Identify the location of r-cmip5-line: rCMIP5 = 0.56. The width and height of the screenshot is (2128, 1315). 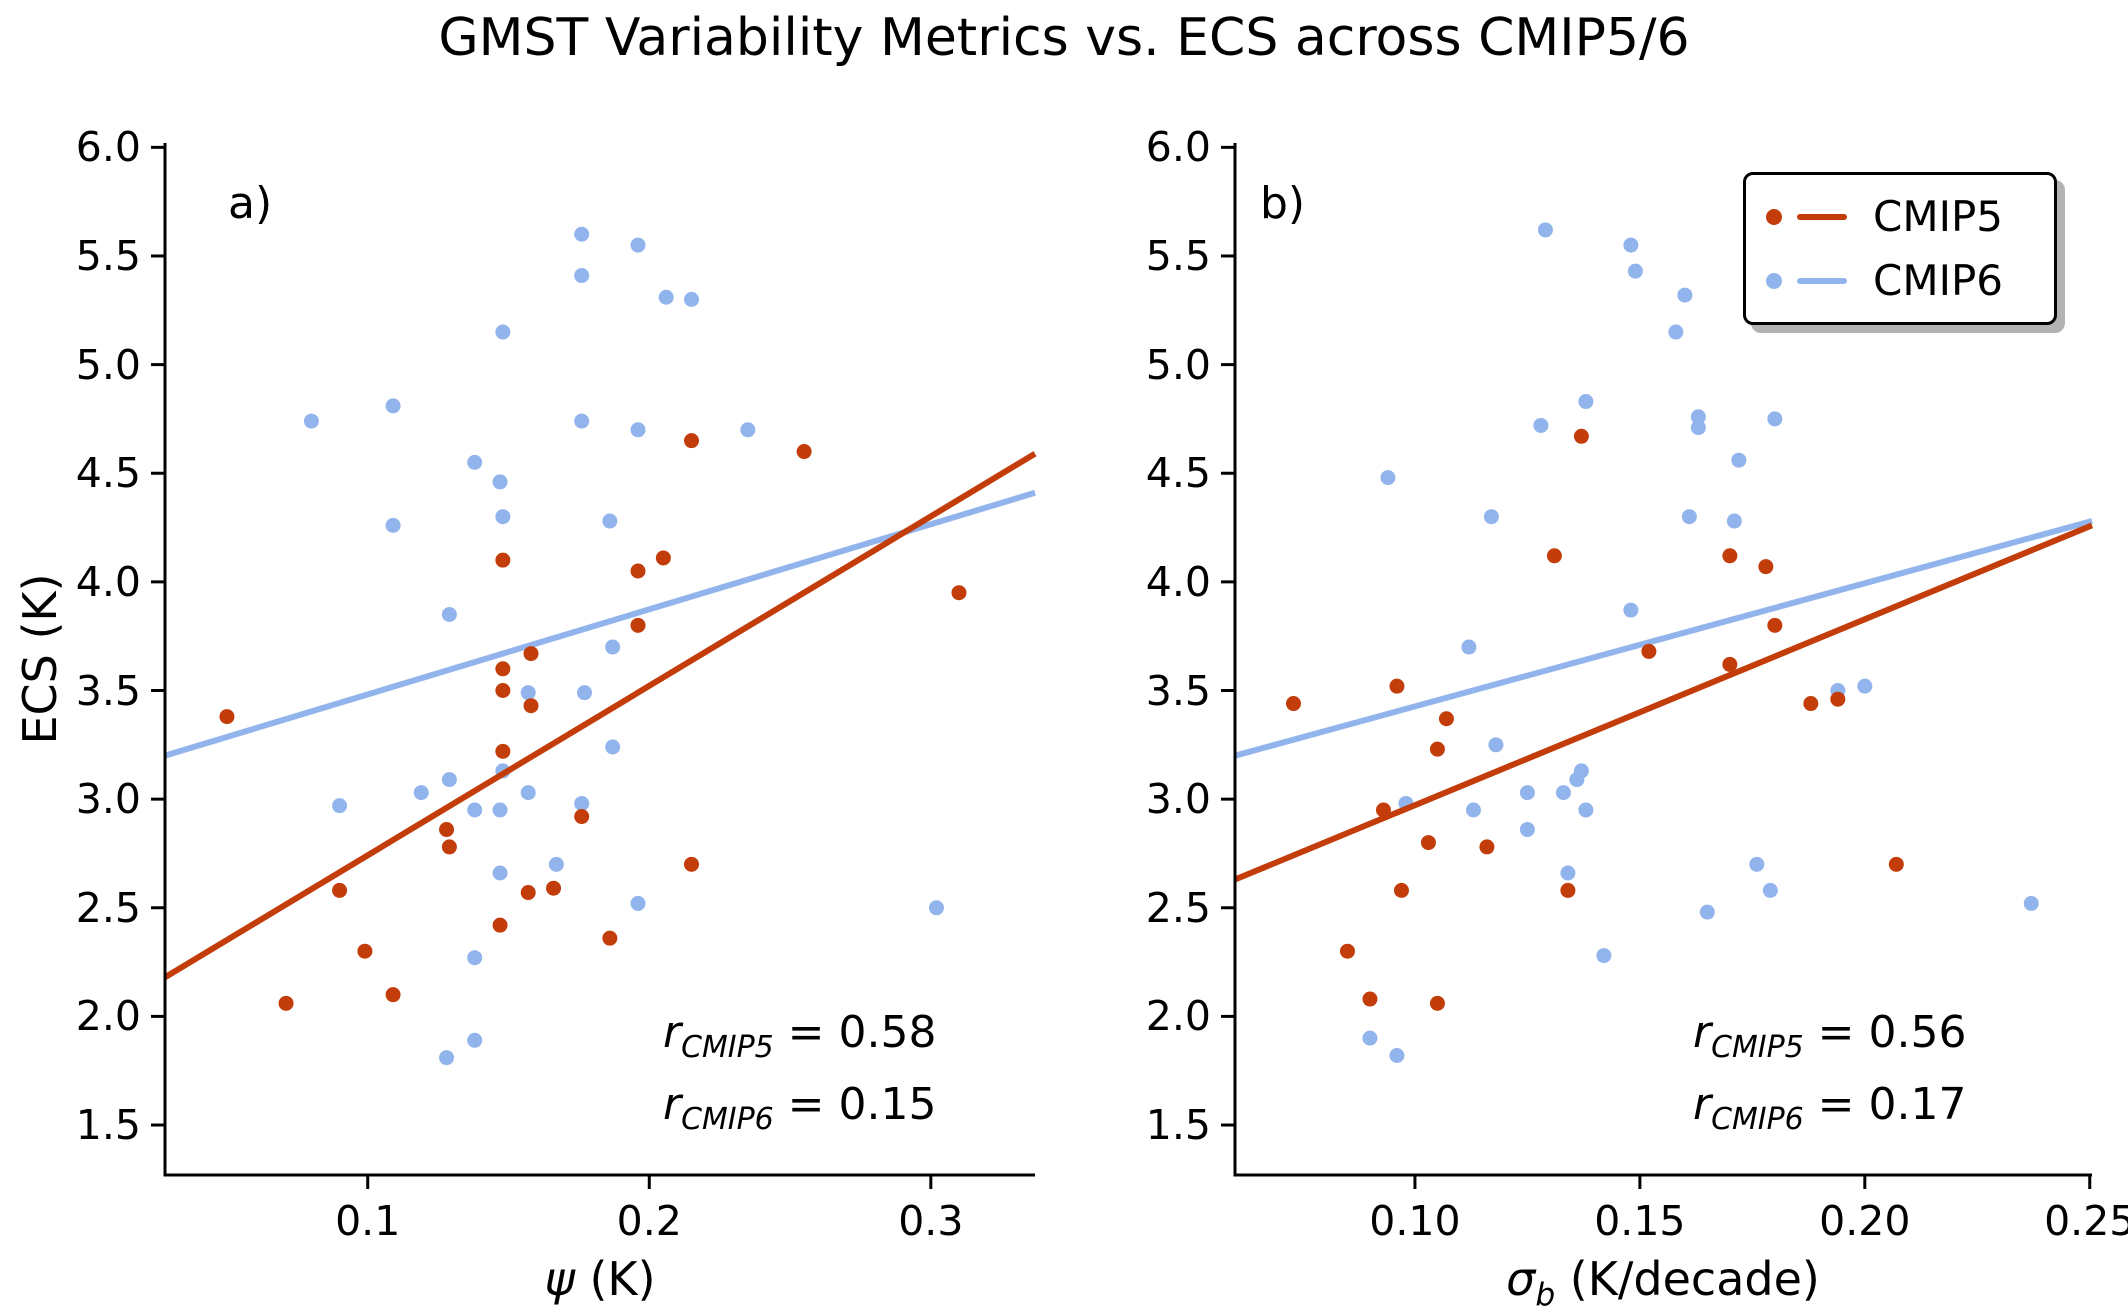
(1829, 1040).